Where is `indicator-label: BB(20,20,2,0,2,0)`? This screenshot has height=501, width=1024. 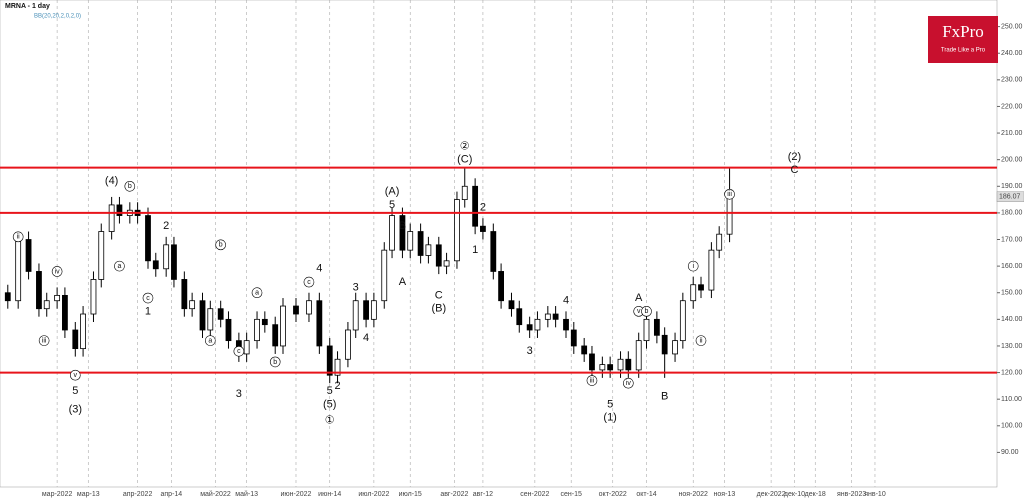 indicator-label: BB(20,20,2,0,2,0) is located at coordinates (57, 17).